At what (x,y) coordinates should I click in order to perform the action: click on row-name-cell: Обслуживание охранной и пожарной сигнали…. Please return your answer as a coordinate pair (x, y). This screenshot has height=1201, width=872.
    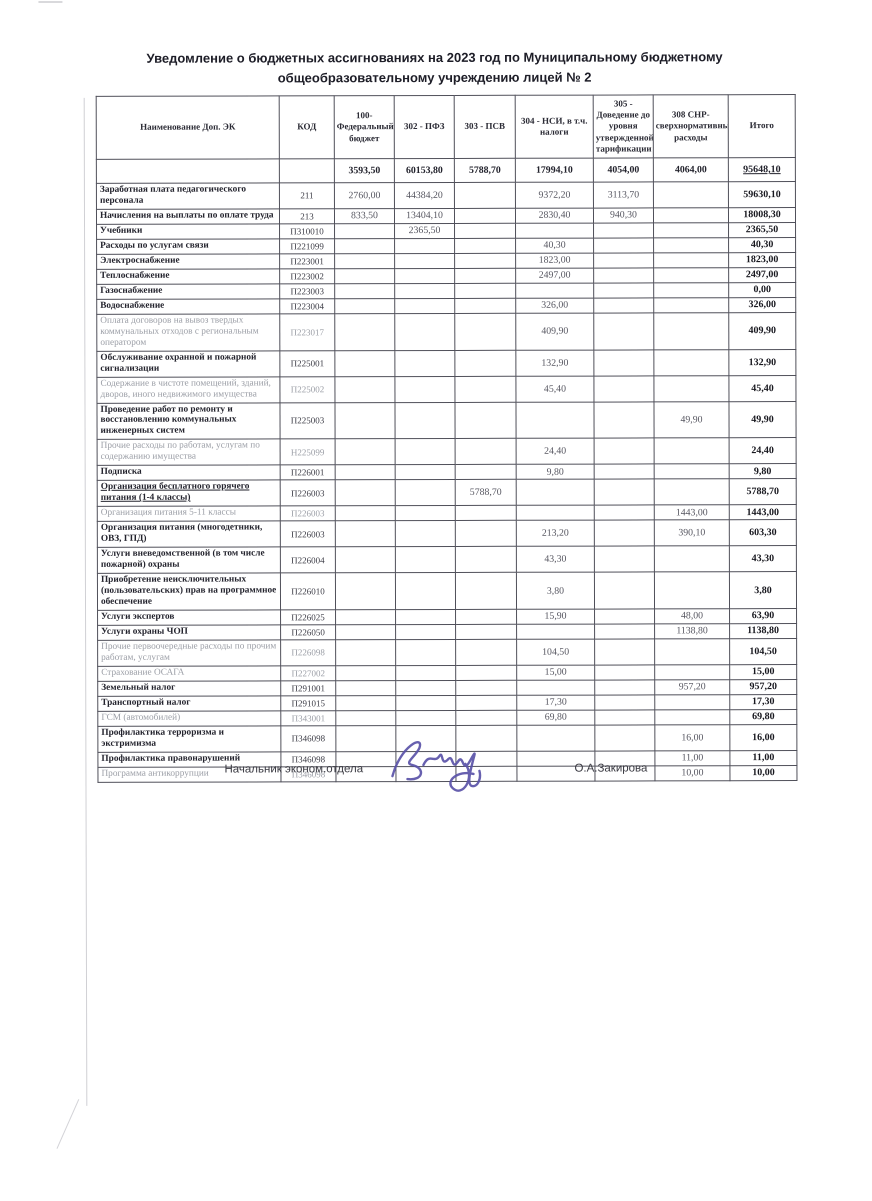
    Looking at the image, I should click on (188, 363).